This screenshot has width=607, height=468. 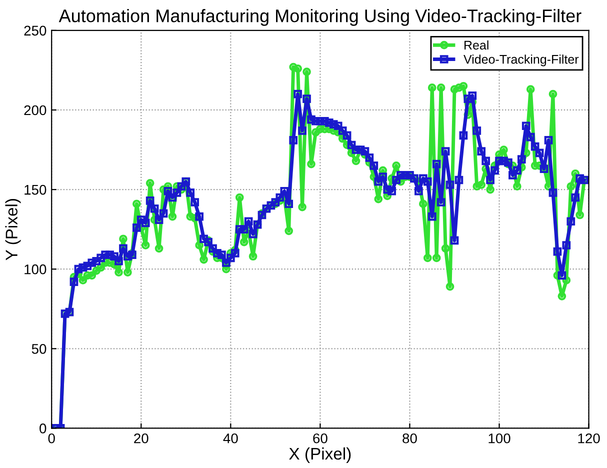 What do you see at coordinates (39, 349) in the screenshot?
I see `y-tick-label: 50` at bounding box center [39, 349].